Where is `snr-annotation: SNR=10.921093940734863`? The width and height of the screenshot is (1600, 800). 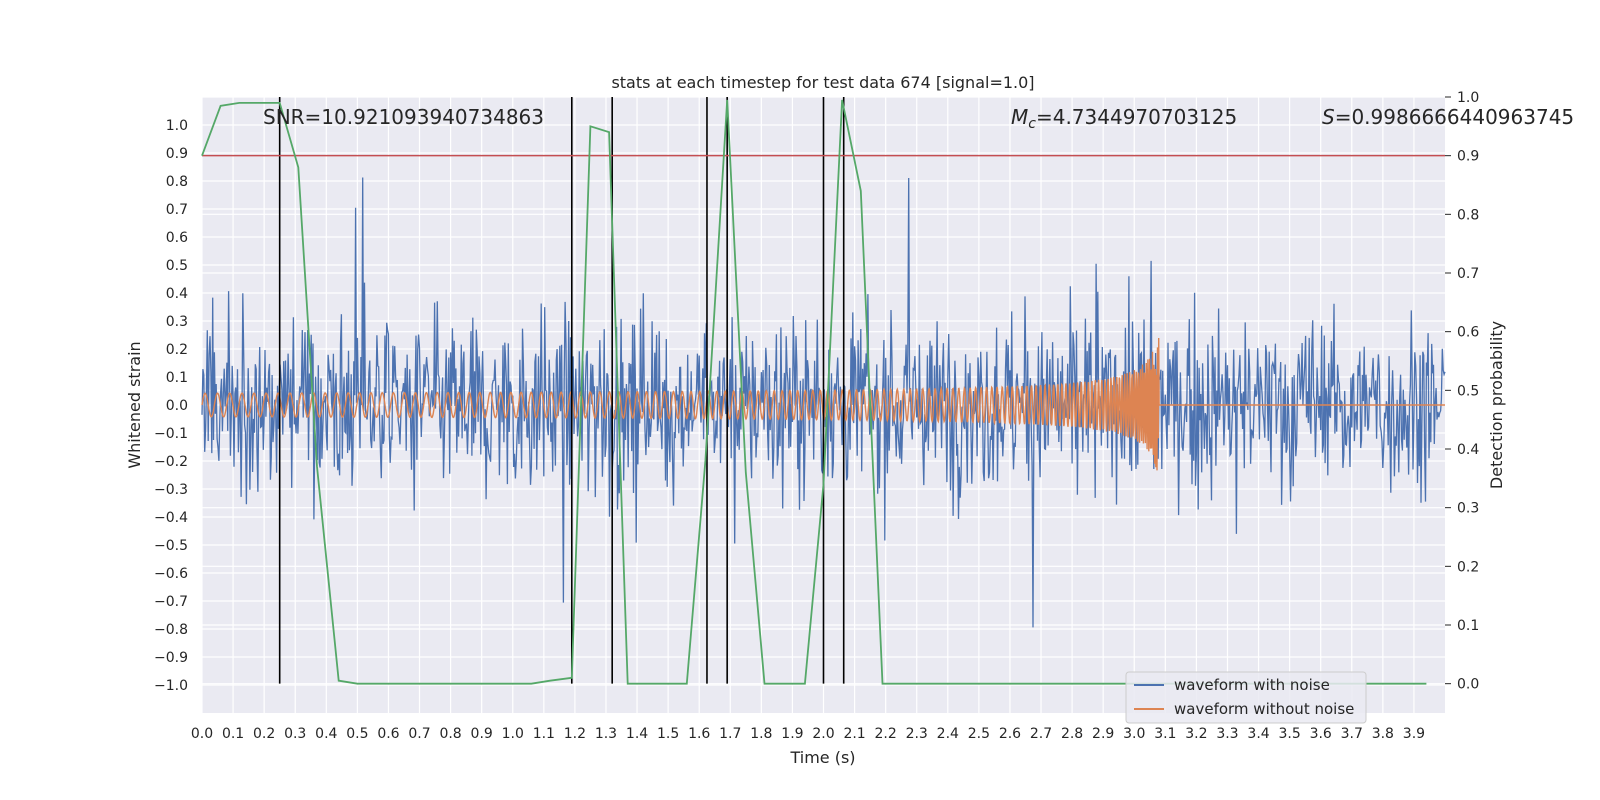
snr-annotation: SNR=10.921093940734863 is located at coordinates (403, 117).